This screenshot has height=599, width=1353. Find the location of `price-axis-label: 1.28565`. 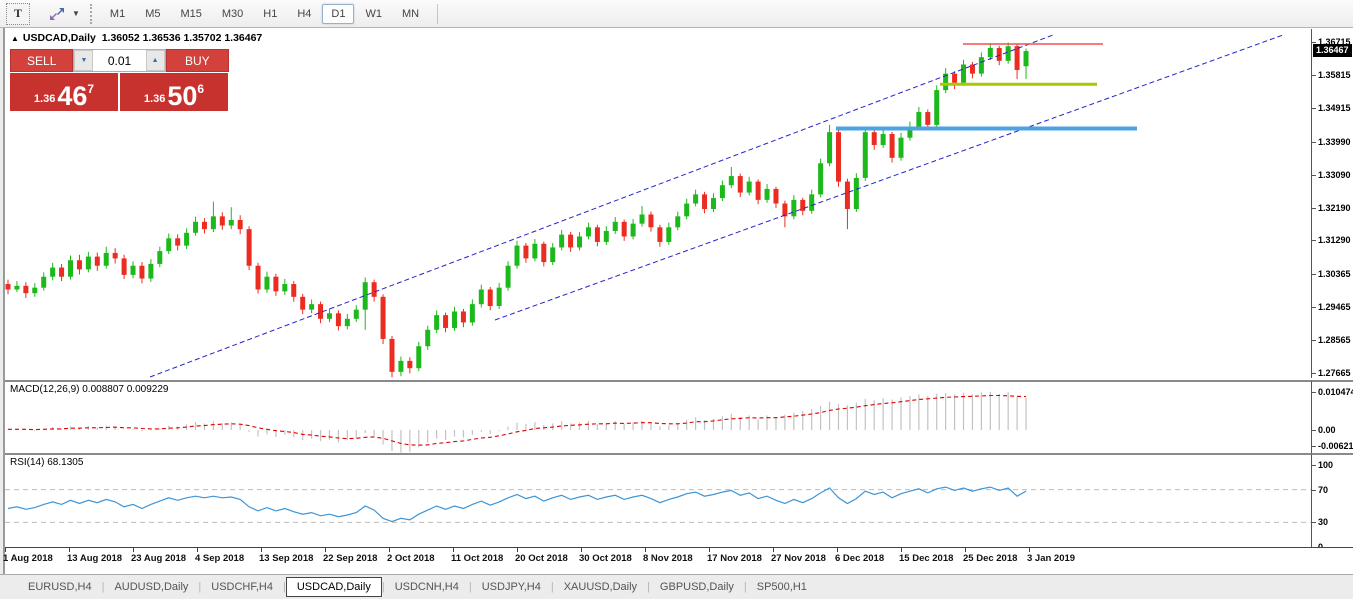

price-axis-label: 1.28565 is located at coordinates (1334, 340).